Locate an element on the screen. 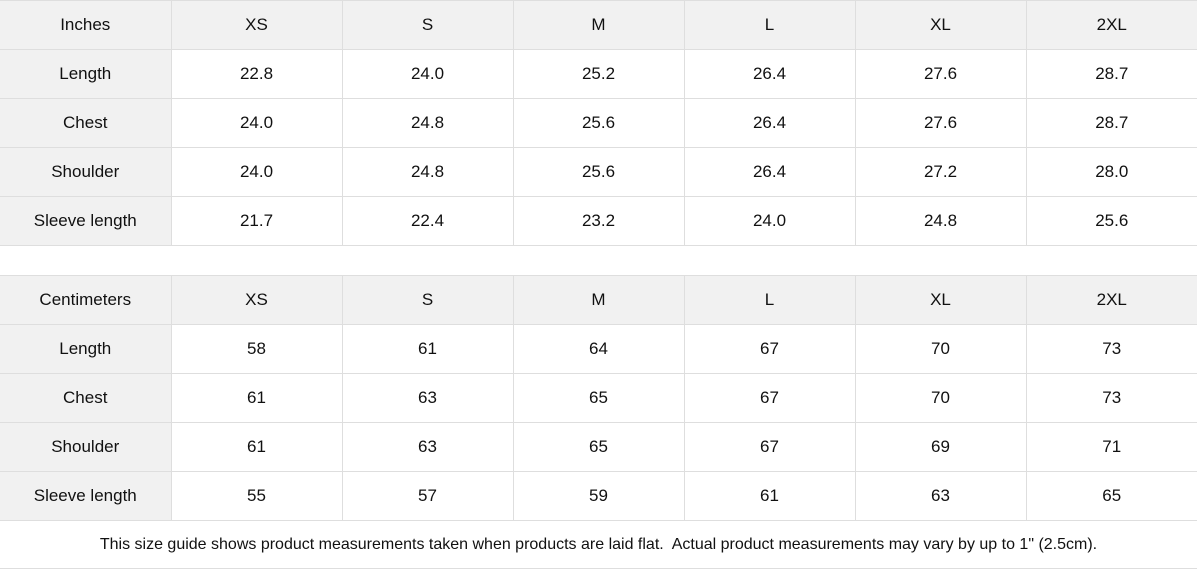 Image resolution: width=1197 pixels, height=580 pixels. section-spacer is located at coordinates (598, 260).